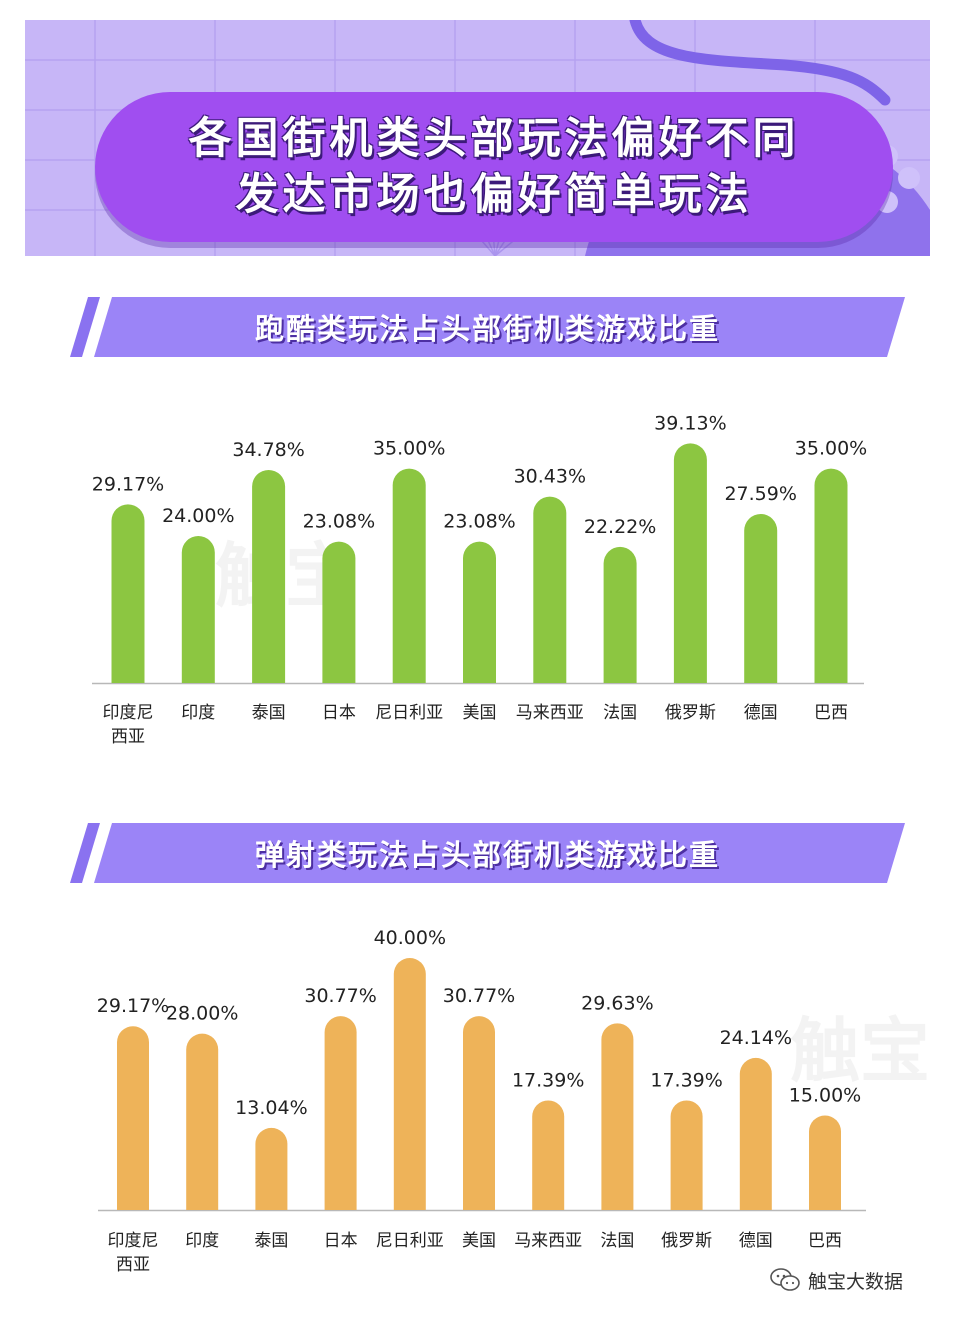 The image size is (955, 1320). Describe the element at coordinates (856, 1281) in the screenshot. I see `footer-brand-label: 触宝大数据` at that location.